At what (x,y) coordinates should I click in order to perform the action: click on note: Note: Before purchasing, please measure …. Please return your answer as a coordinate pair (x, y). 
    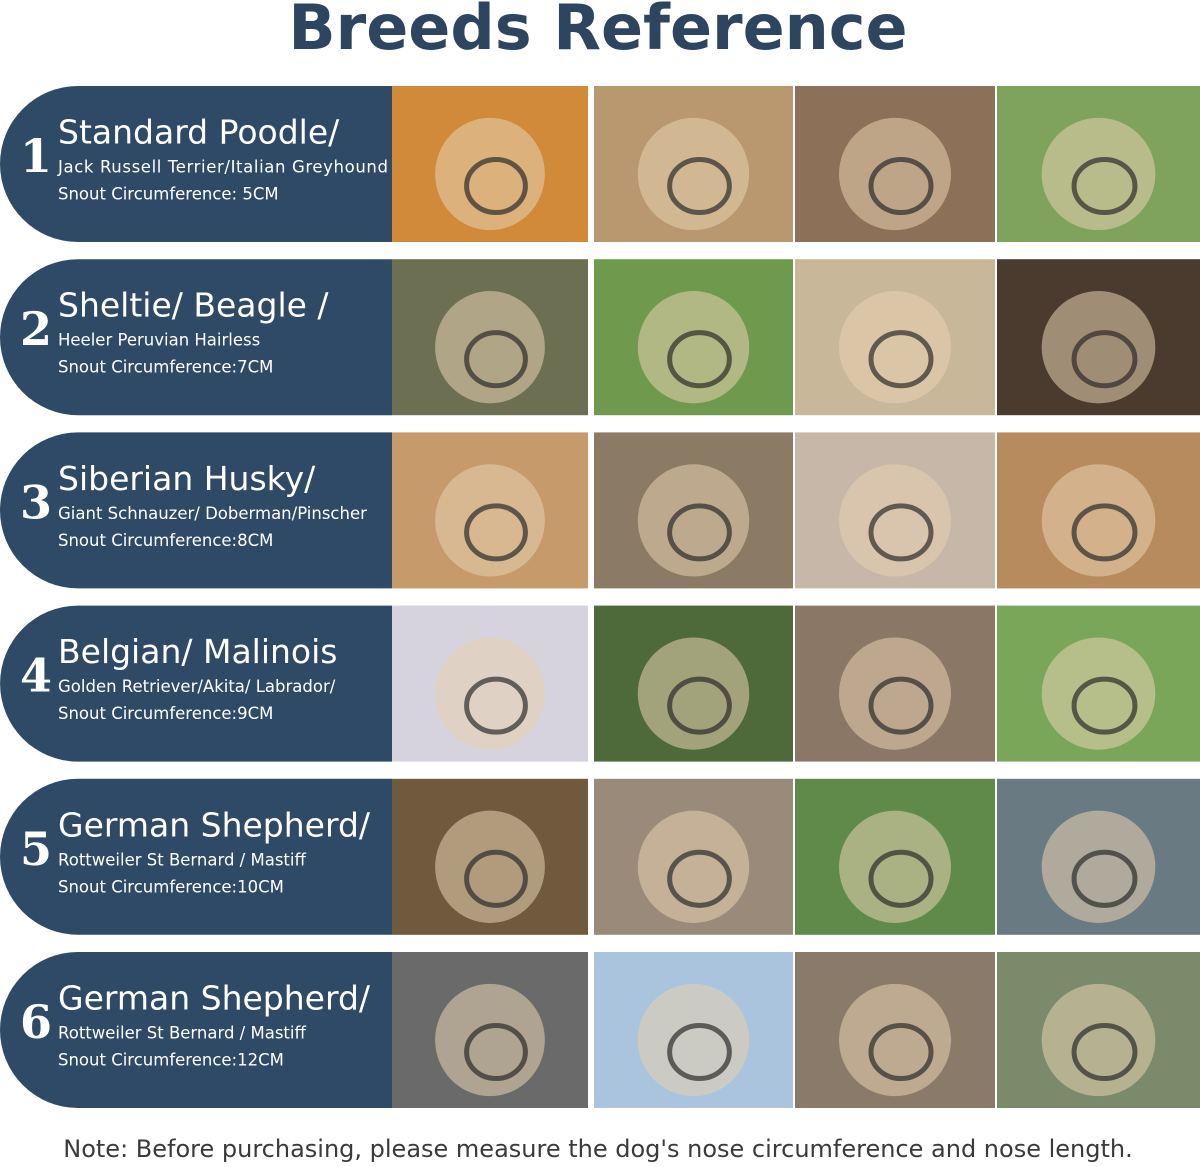
    Looking at the image, I should click on (597, 1149).